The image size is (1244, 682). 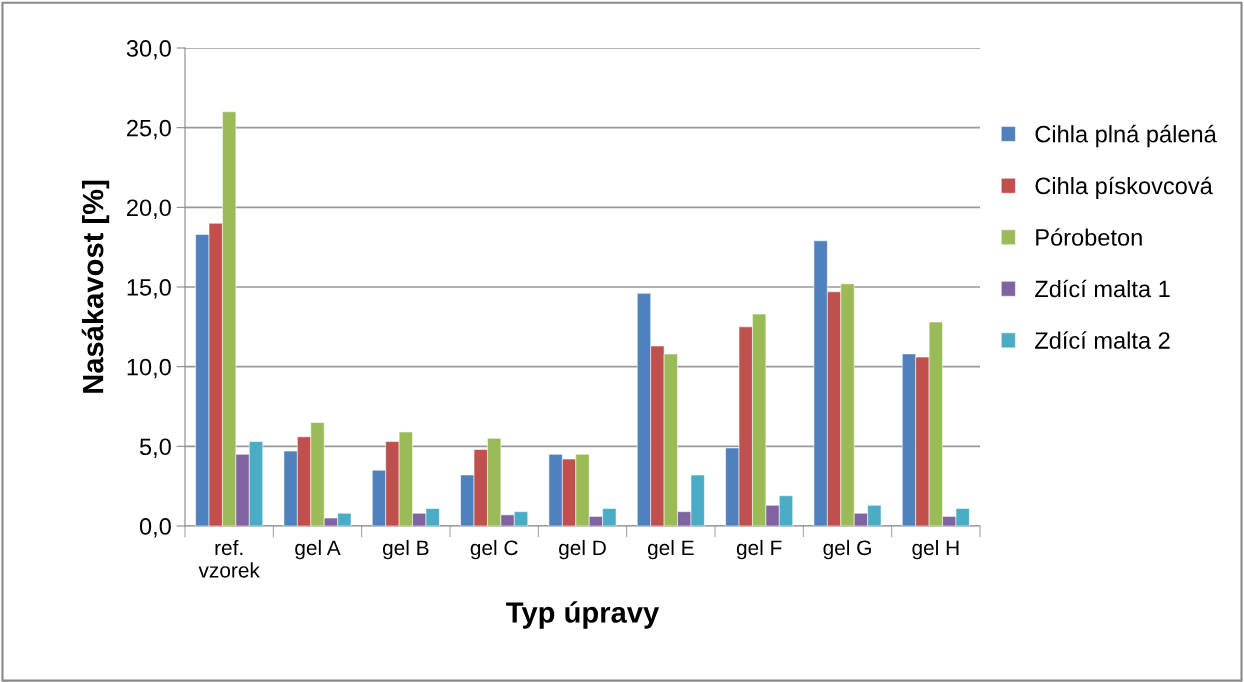 What do you see at coordinates (670, 549) in the screenshot?
I see `x-tick-label: gel E` at bounding box center [670, 549].